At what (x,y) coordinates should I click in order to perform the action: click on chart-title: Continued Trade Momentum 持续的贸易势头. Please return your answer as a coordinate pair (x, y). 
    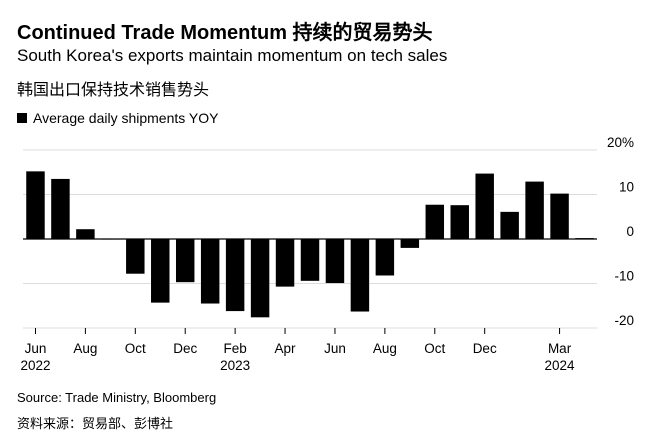
    Looking at the image, I should click on (225, 33).